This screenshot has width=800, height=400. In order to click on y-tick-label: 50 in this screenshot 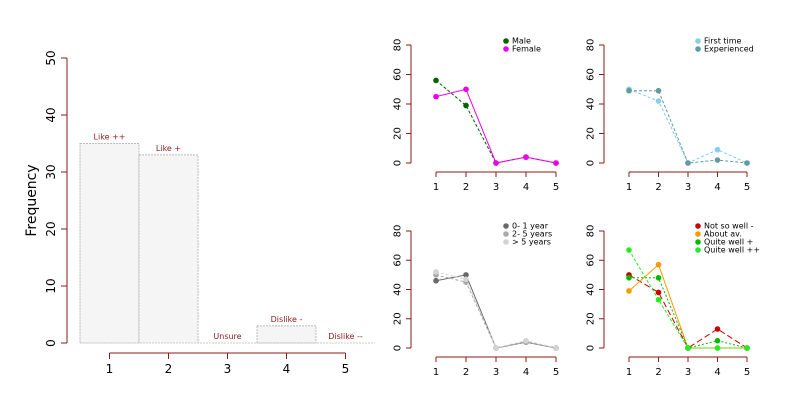, I will do `click(51, 57)`.